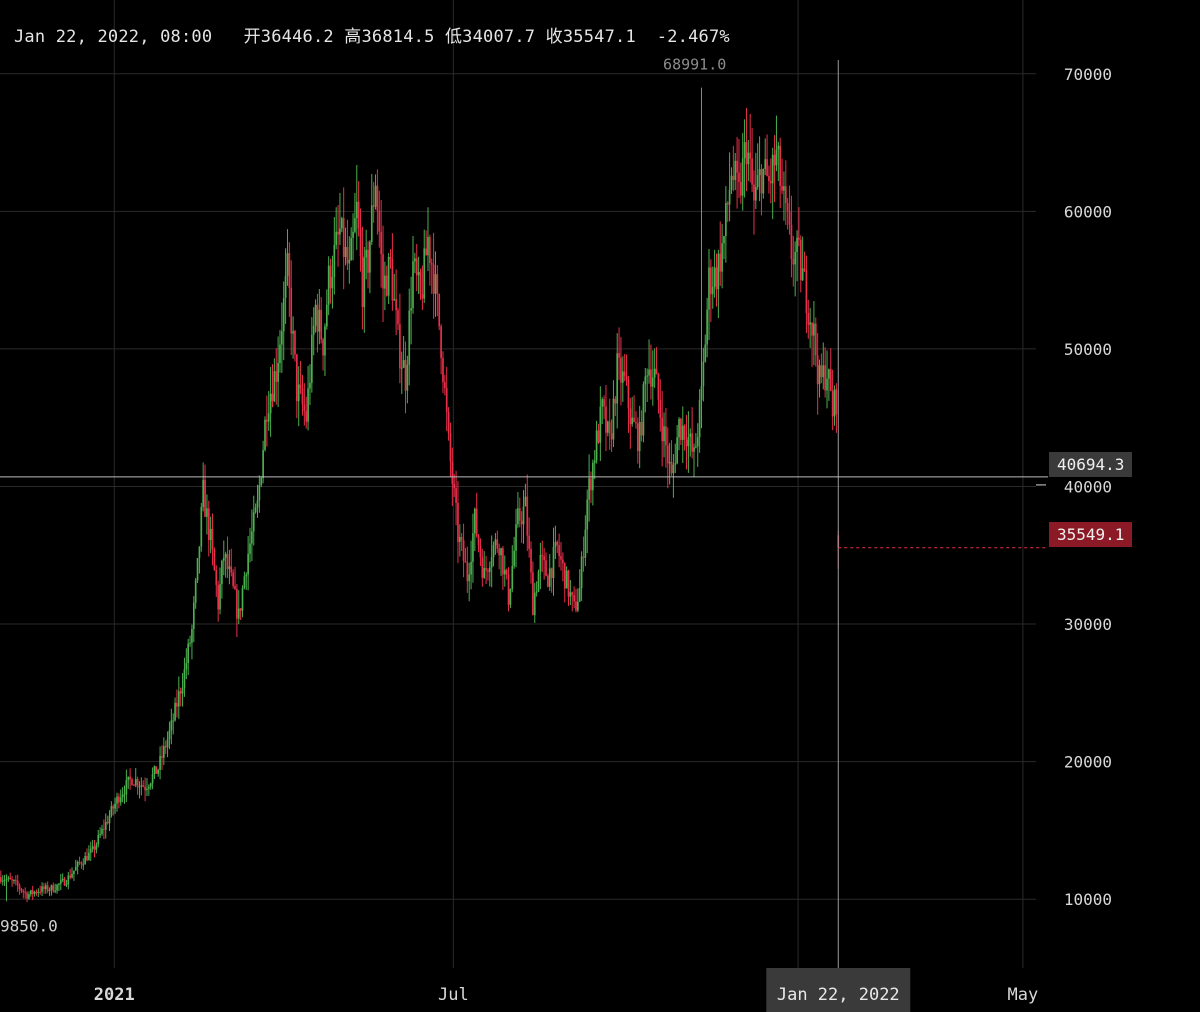 This screenshot has width=1200, height=1012. I want to click on price-axis: 10000 20000 30000 40000 50000 60000 70000, so click(1074, 487).